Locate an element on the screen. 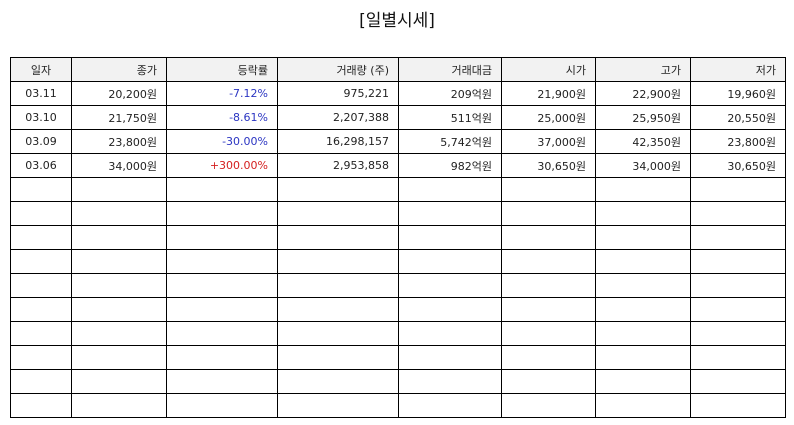 This screenshot has width=794, height=425. cell-amount: 209억원 is located at coordinates (450, 93).